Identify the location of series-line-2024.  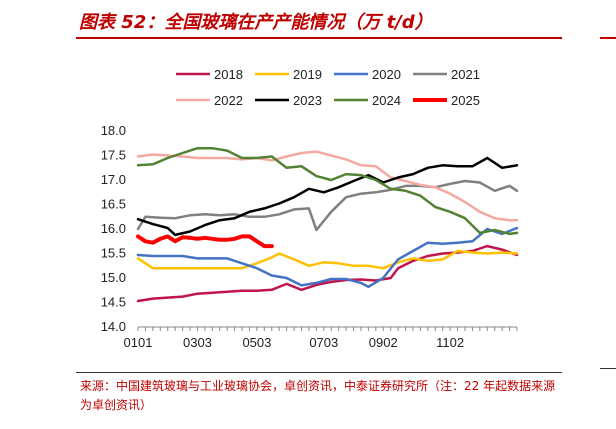
(327, 191).